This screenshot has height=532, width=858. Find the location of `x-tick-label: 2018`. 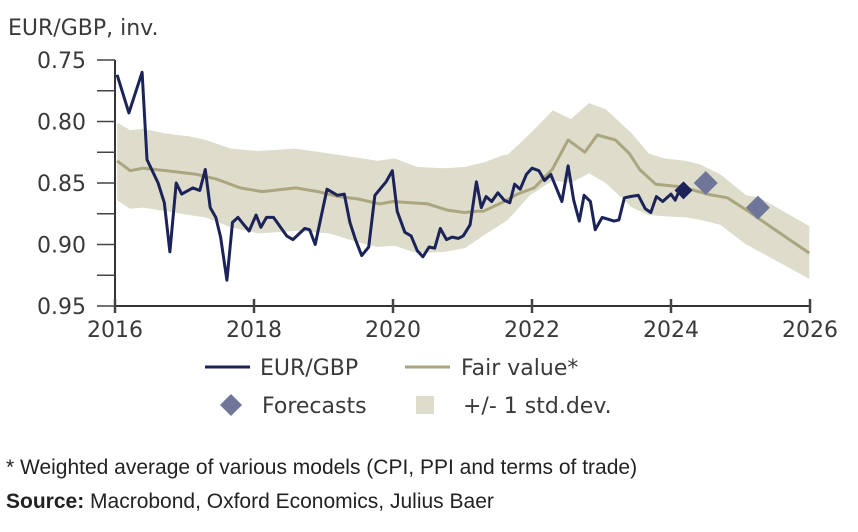

x-tick-label: 2018 is located at coordinates (254, 330).